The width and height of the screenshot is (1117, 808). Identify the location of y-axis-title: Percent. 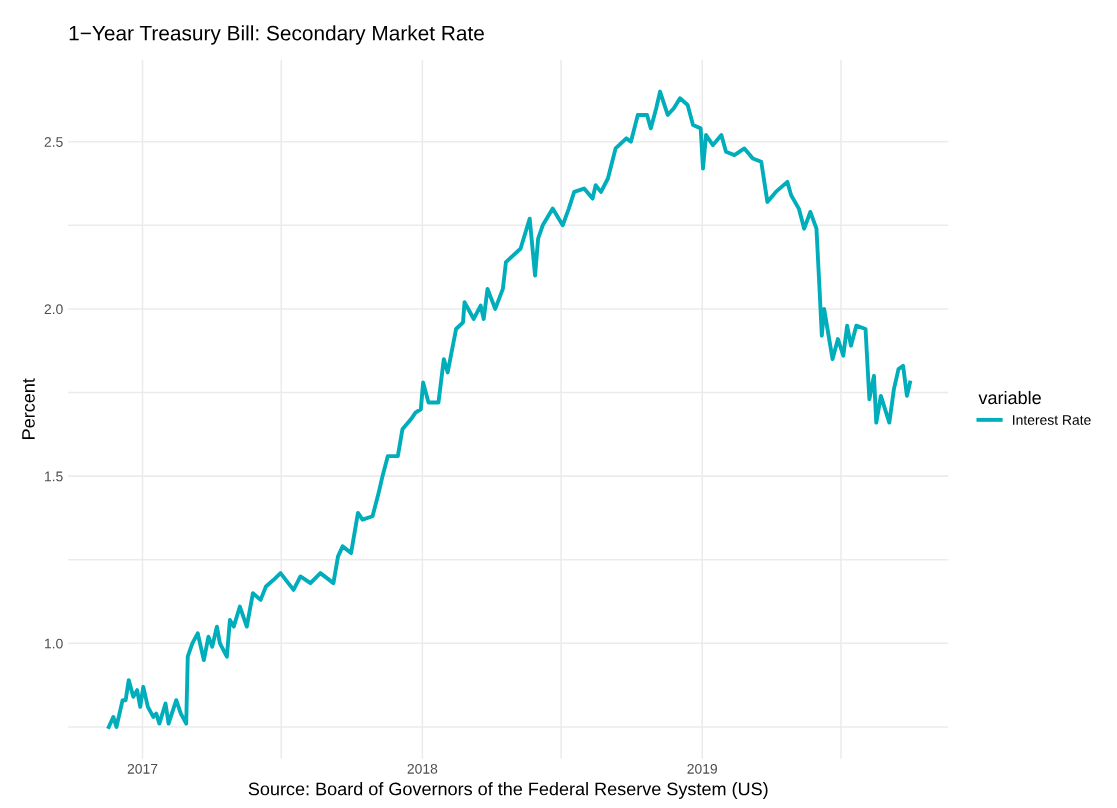
(28, 408).